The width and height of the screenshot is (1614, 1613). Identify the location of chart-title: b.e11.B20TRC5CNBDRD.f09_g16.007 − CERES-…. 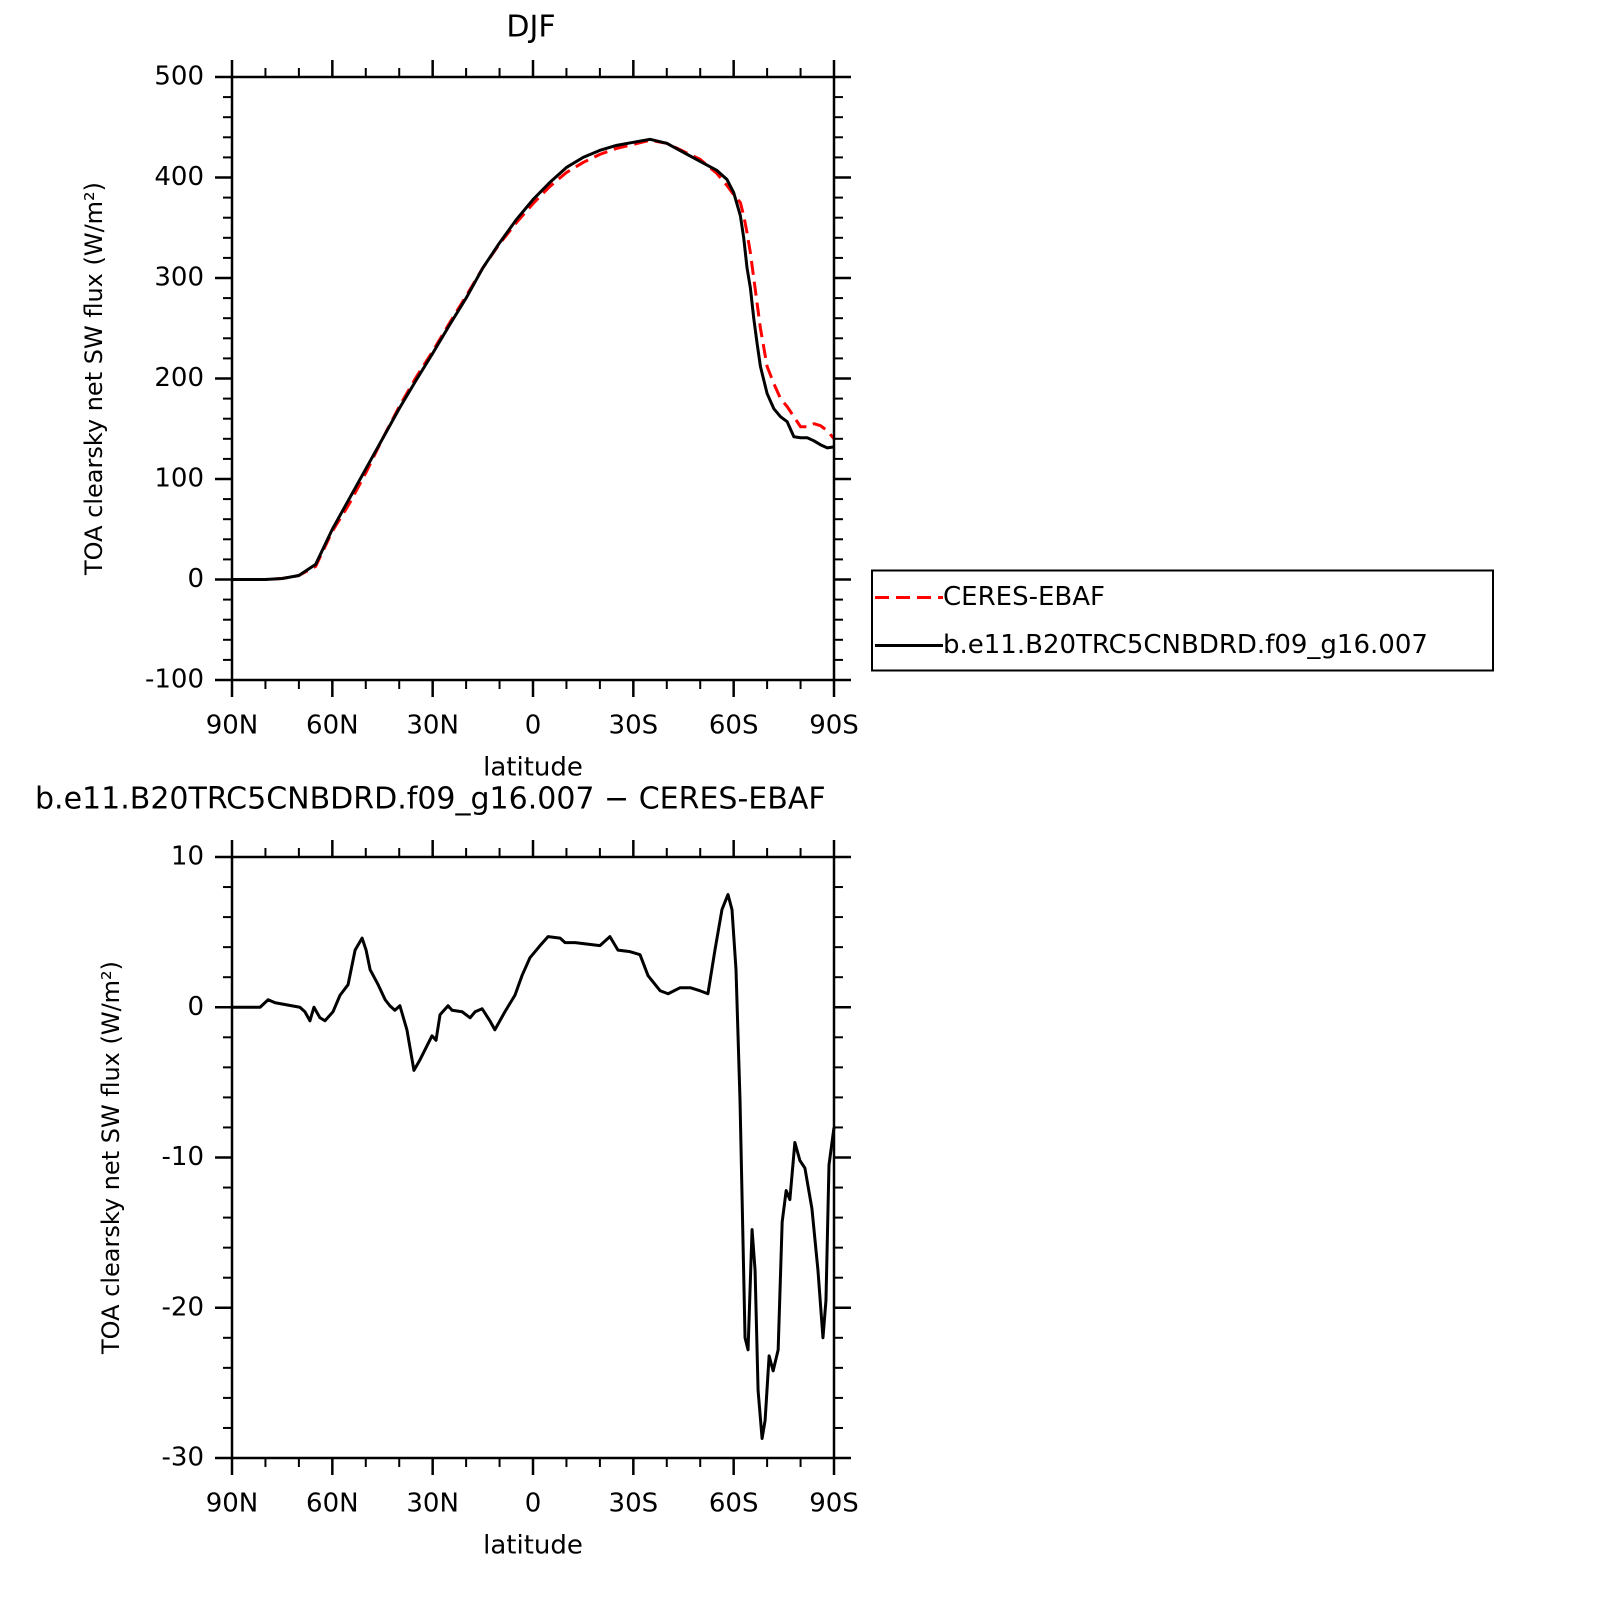
(430, 799).